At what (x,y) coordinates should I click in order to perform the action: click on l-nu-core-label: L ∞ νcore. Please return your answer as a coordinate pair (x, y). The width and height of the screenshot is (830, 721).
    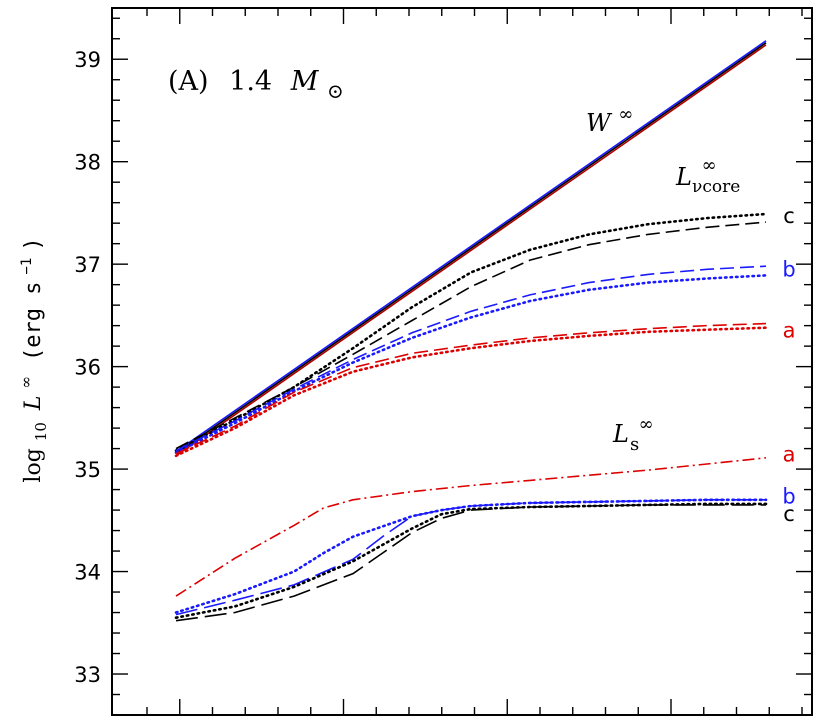
    Looking at the image, I should click on (707, 173).